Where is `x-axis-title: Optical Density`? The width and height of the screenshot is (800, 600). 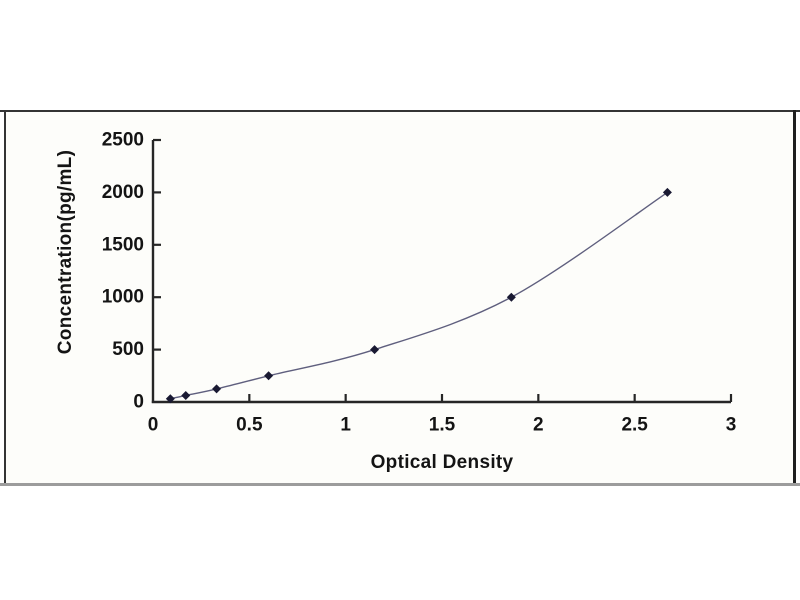
x-axis-title: Optical Density is located at coordinates (442, 462).